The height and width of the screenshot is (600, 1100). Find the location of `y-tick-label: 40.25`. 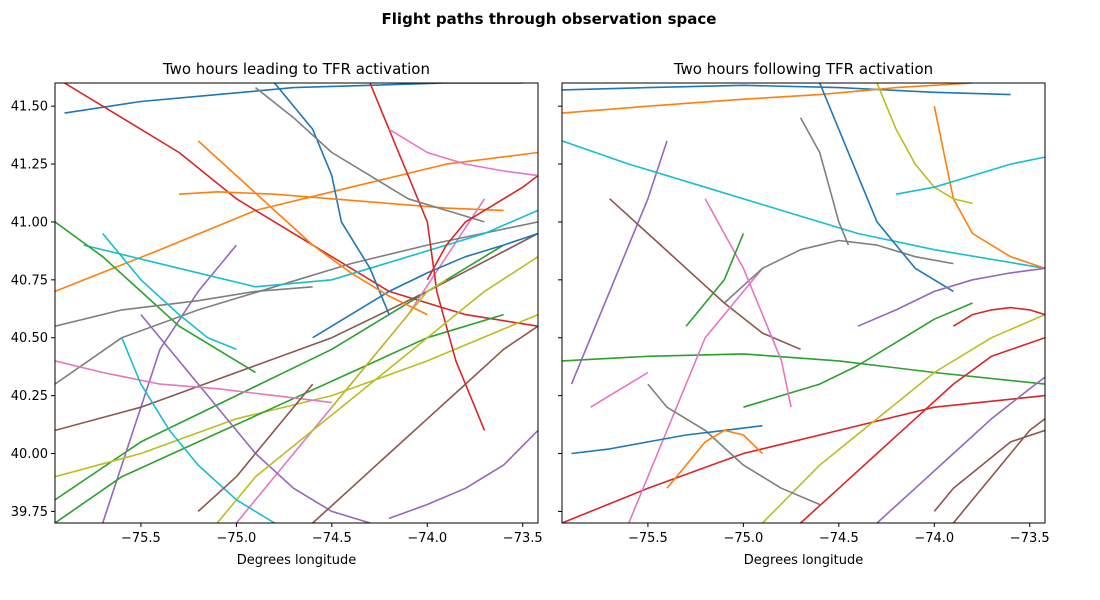

y-tick-label: 40.25 is located at coordinates (29, 396).